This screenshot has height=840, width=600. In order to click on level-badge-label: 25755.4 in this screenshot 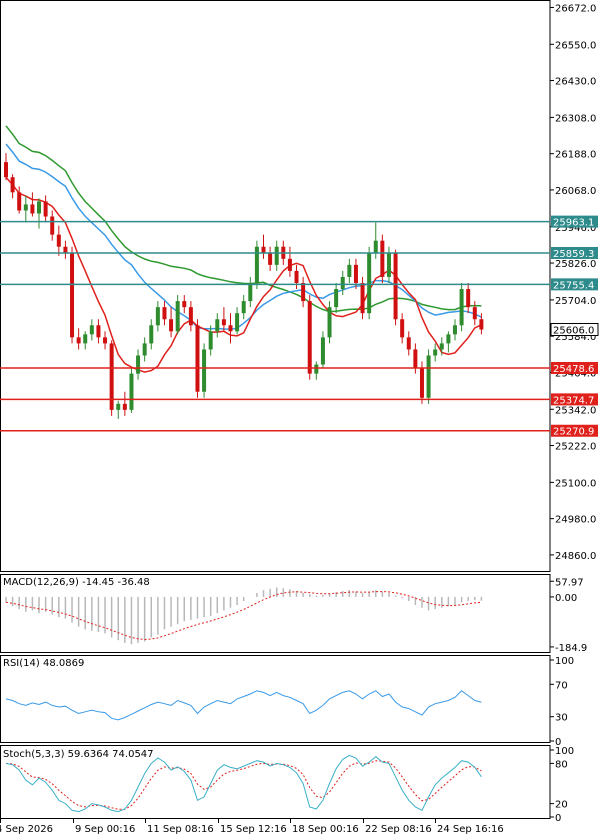, I will do `click(573, 285)`.